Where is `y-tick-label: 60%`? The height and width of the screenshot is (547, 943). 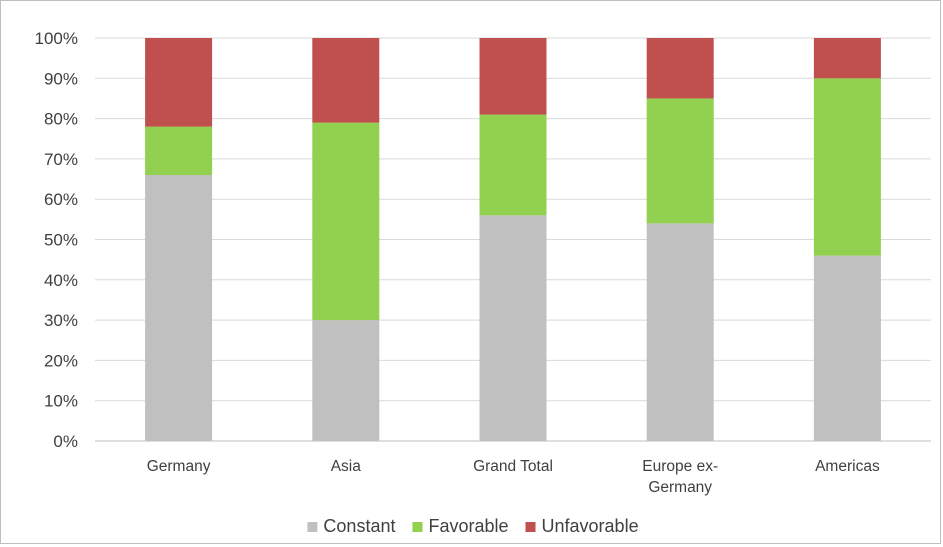
y-tick-label: 60% is located at coordinates (61, 199).